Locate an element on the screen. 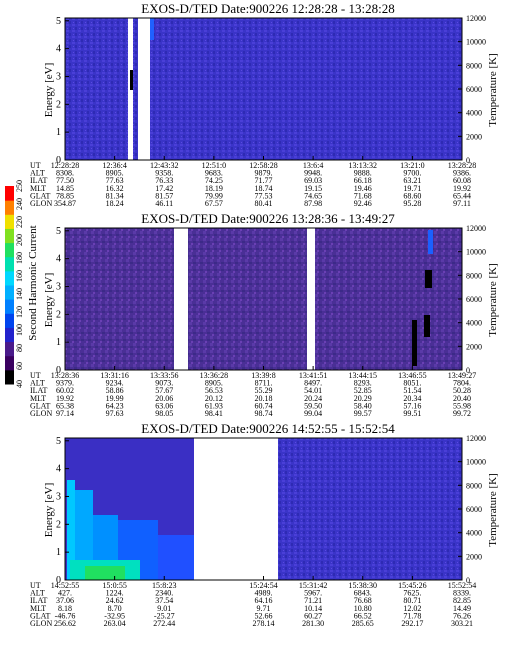  panel-1-cell: 8308. is located at coordinates (65, 173).